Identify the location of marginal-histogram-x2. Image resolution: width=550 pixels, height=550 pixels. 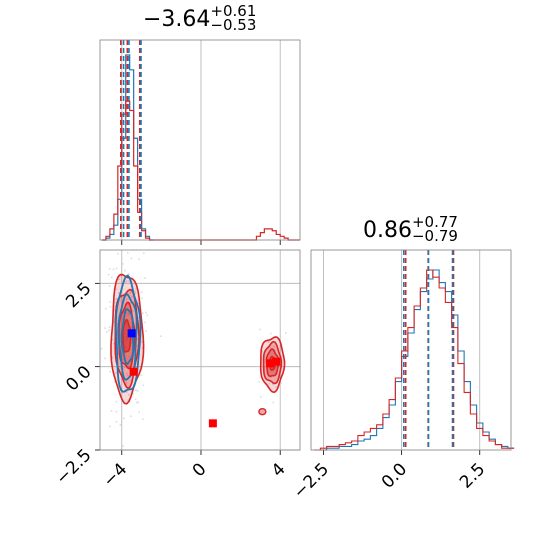
(412, 352).